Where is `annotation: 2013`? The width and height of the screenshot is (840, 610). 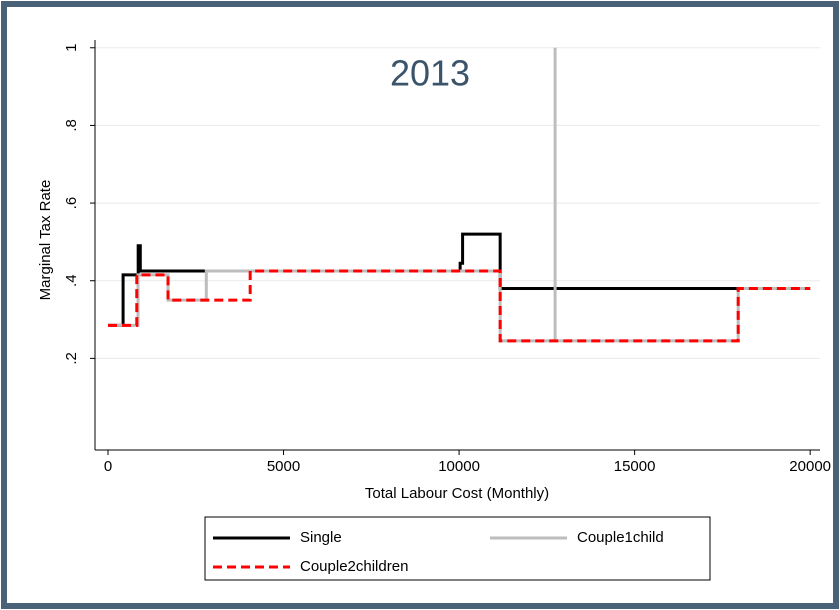 annotation: 2013 is located at coordinates (430, 73).